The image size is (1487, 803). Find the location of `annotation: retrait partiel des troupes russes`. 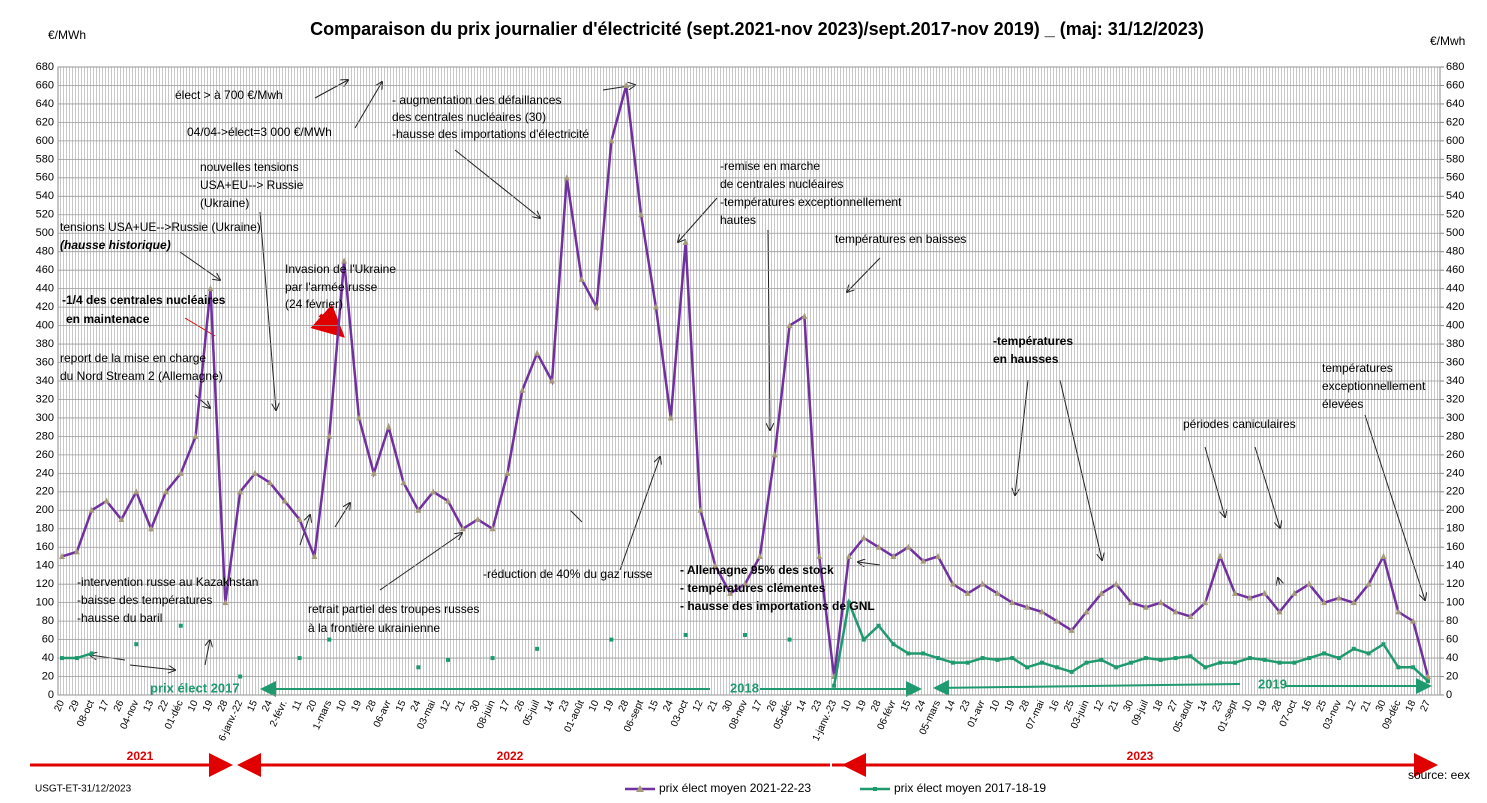

annotation: retrait partiel des troupes russes is located at coordinates (393, 609).